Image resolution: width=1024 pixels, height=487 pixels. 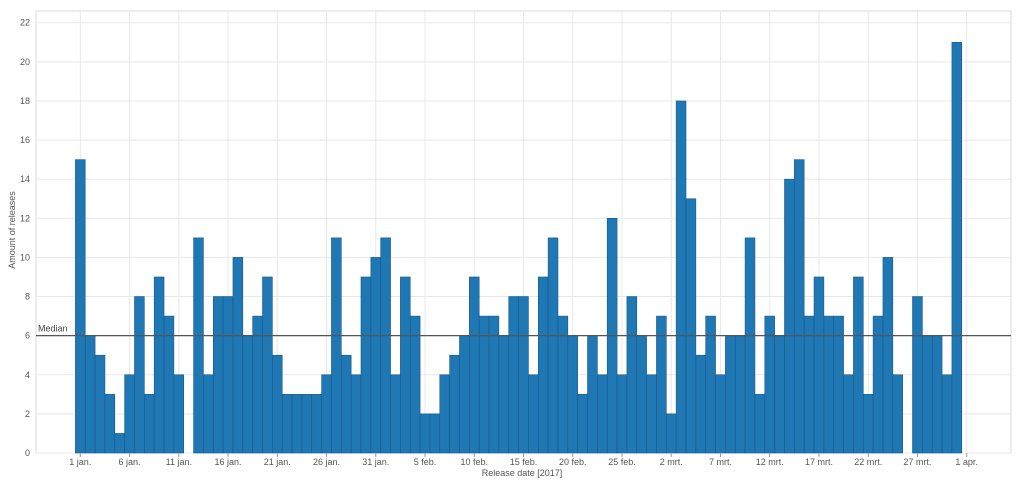 I want to click on y-tick-label: 12, so click(x=25, y=218).